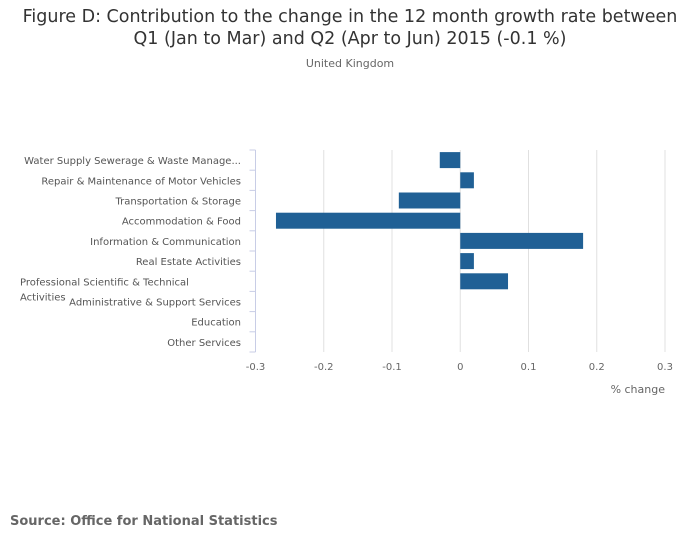 Image resolution: width=700 pixels, height=549 pixels. What do you see at coordinates (529, 367) in the screenshot?
I see `x-tick-label: 0.1` at bounding box center [529, 367].